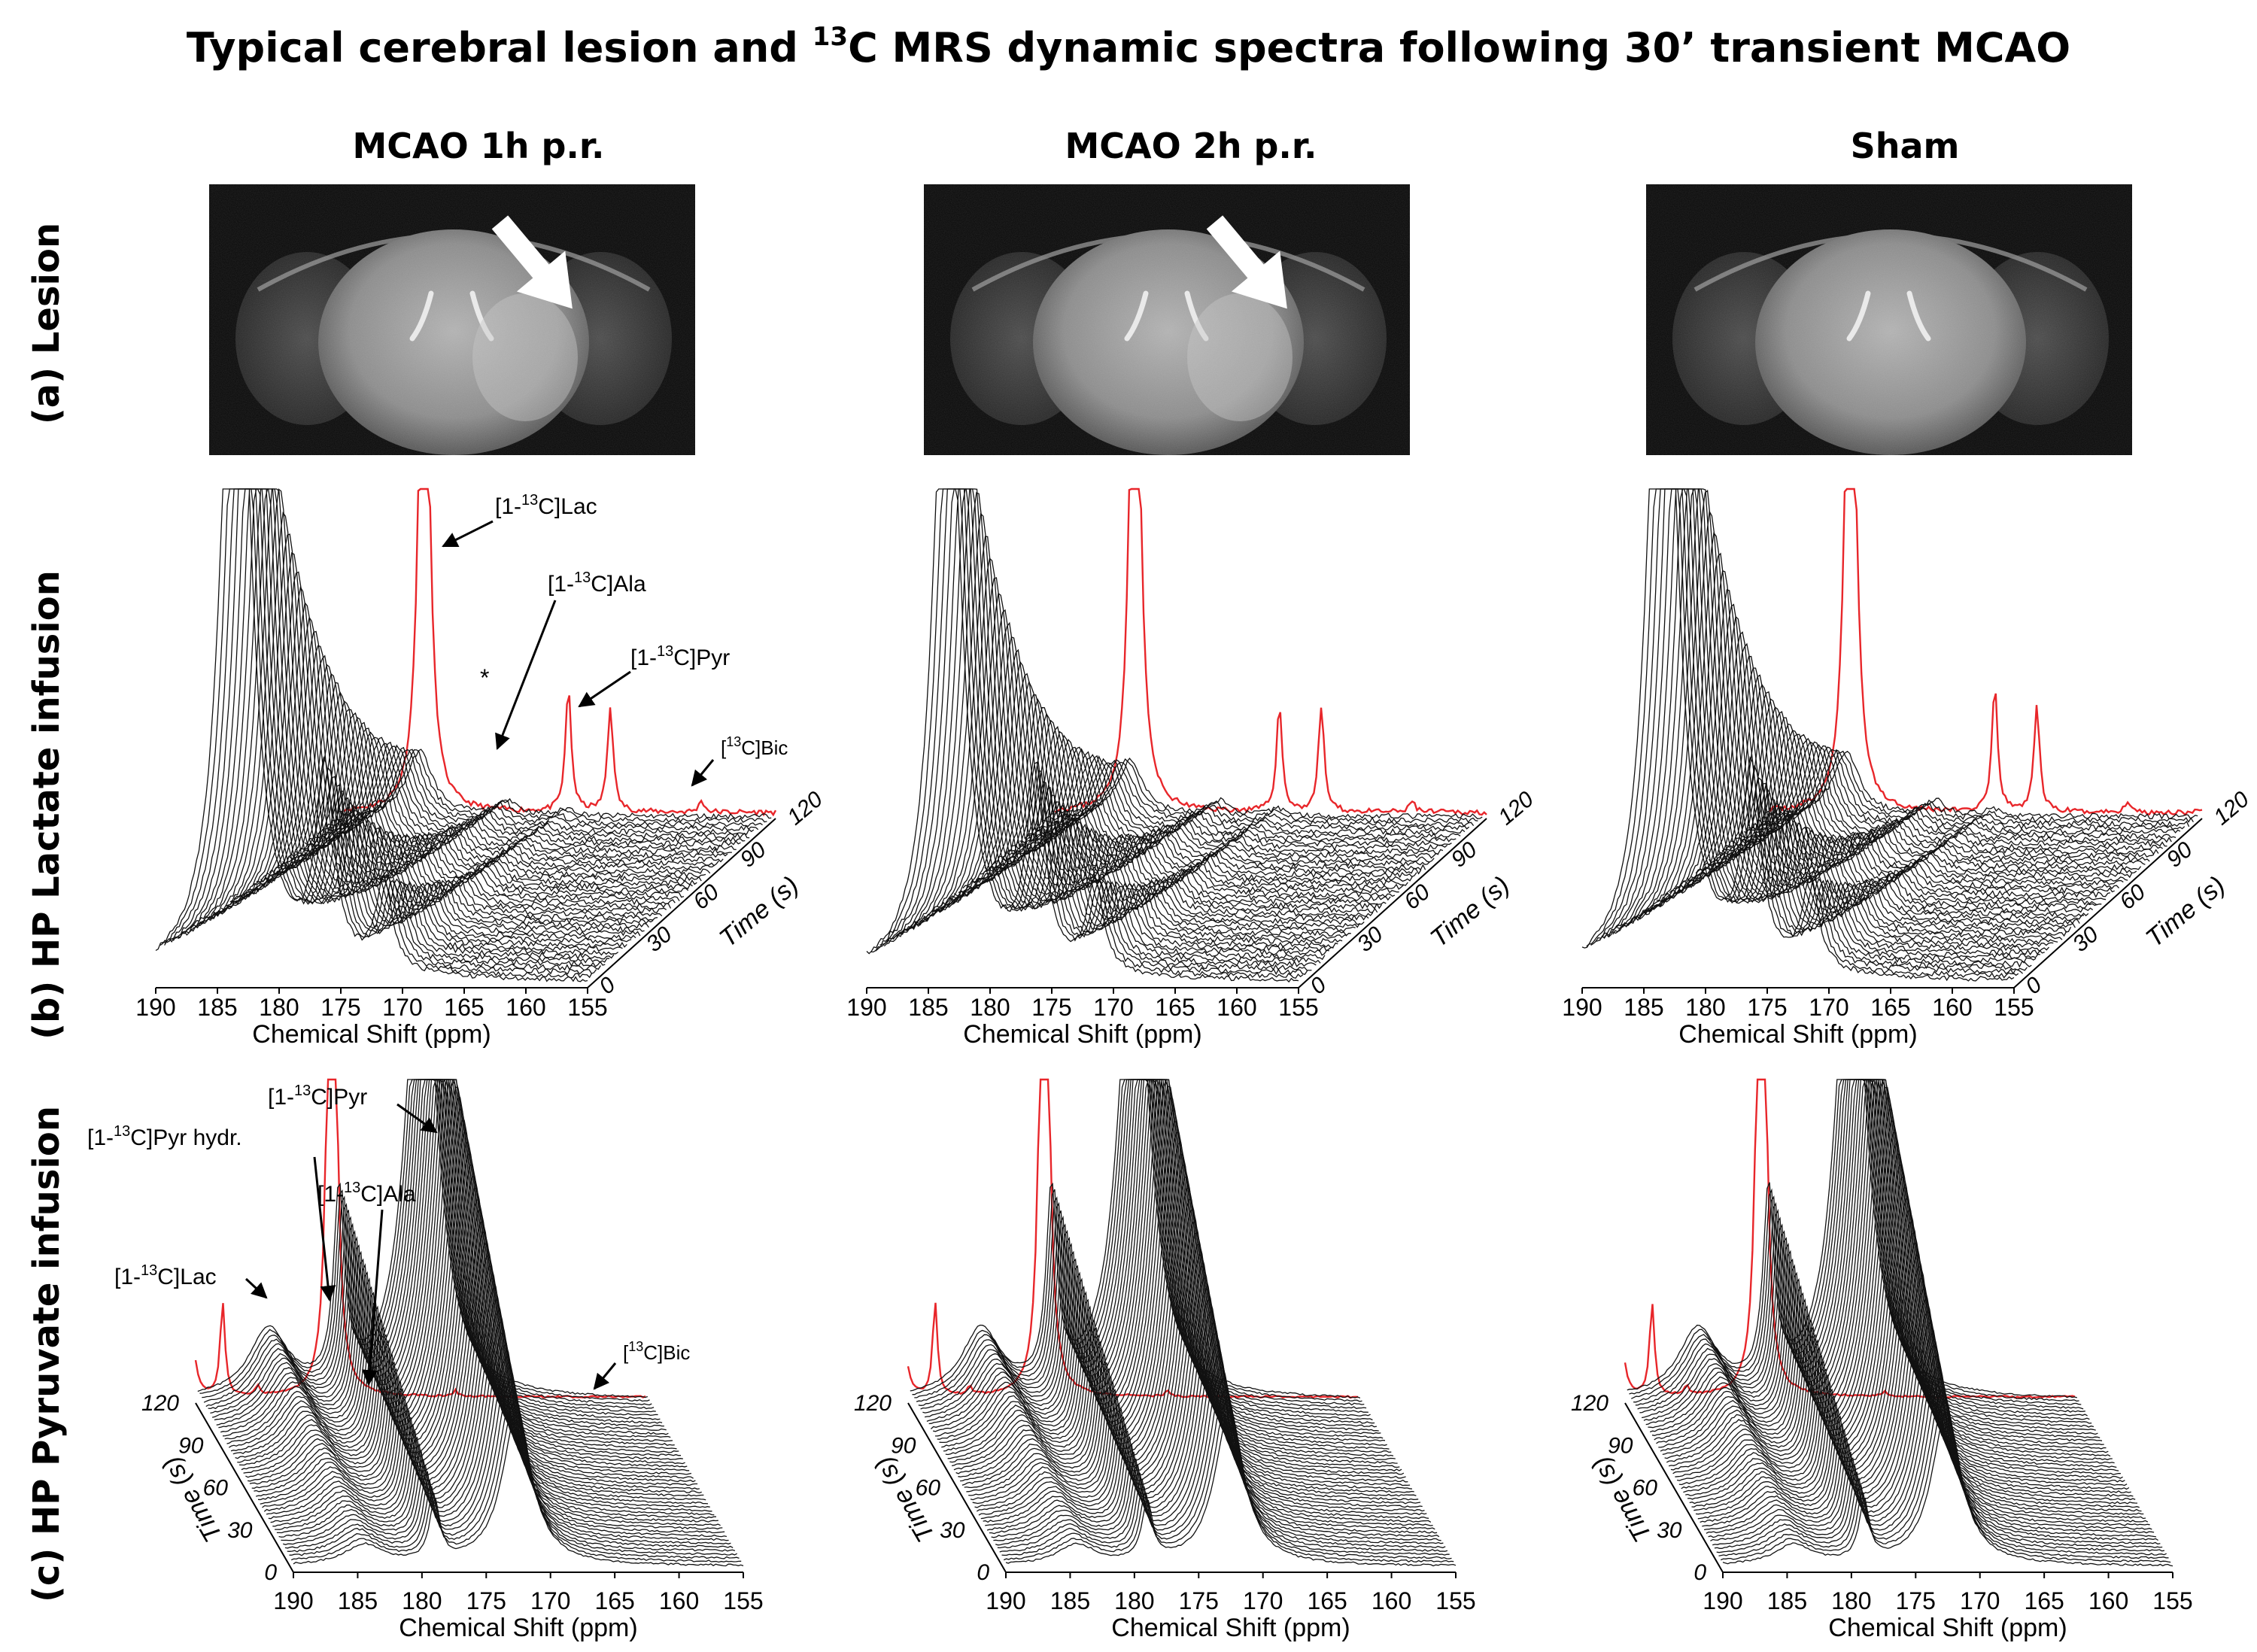 The width and height of the screenshot is (2257, 1652). I want to click on arrow-ala-lactate, so click(526, 675).